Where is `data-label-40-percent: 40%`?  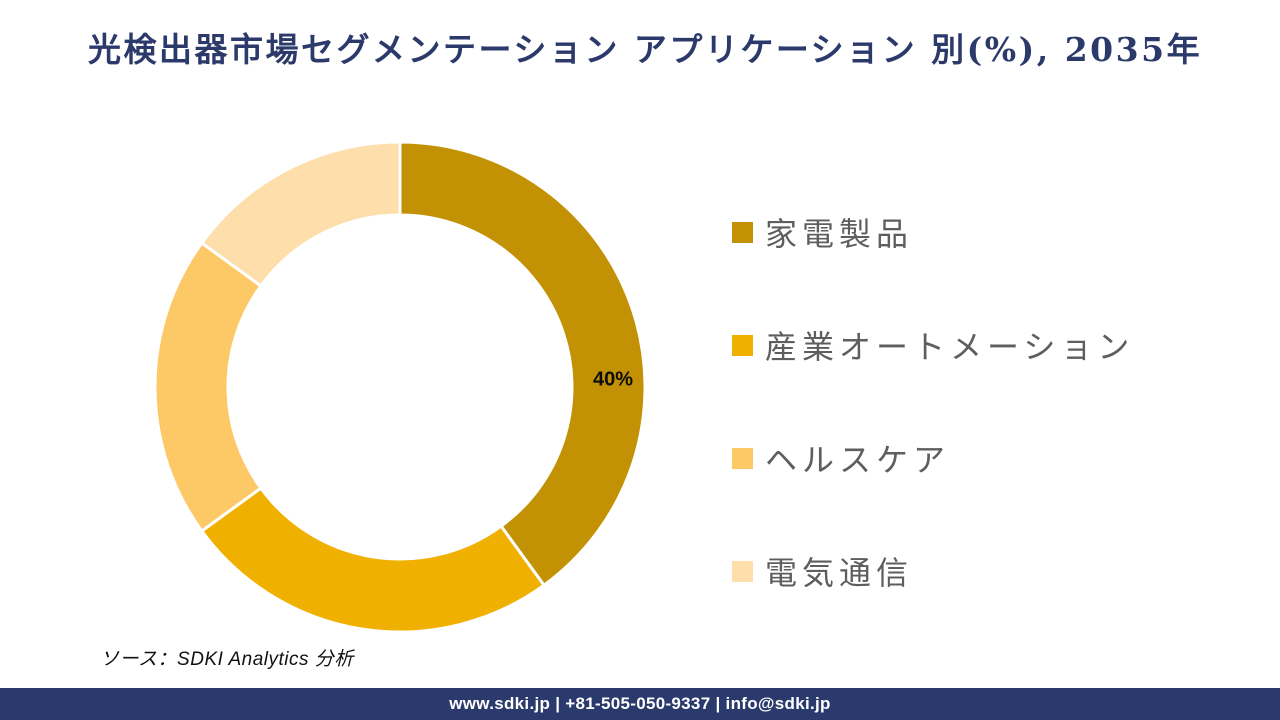
data-label-40-percent: 40% is located at coordinates (613, 379).